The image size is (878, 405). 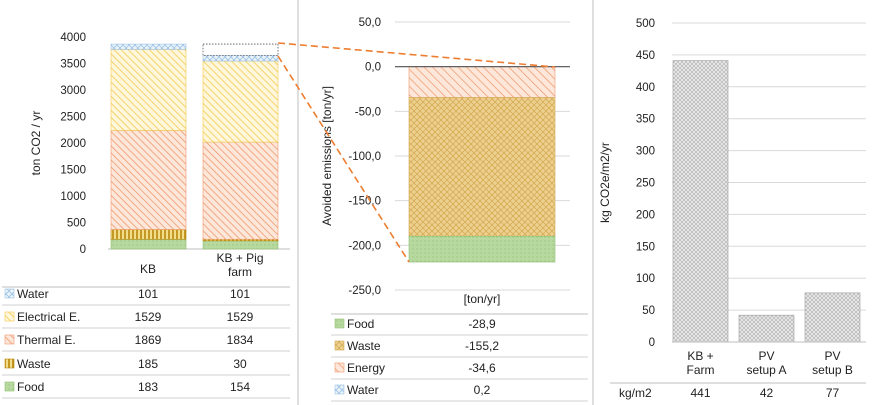 What do you see at coordinates (240, 272) in the screenshot?
I see `category-label-line: farm` at bounding box center [240, 272].